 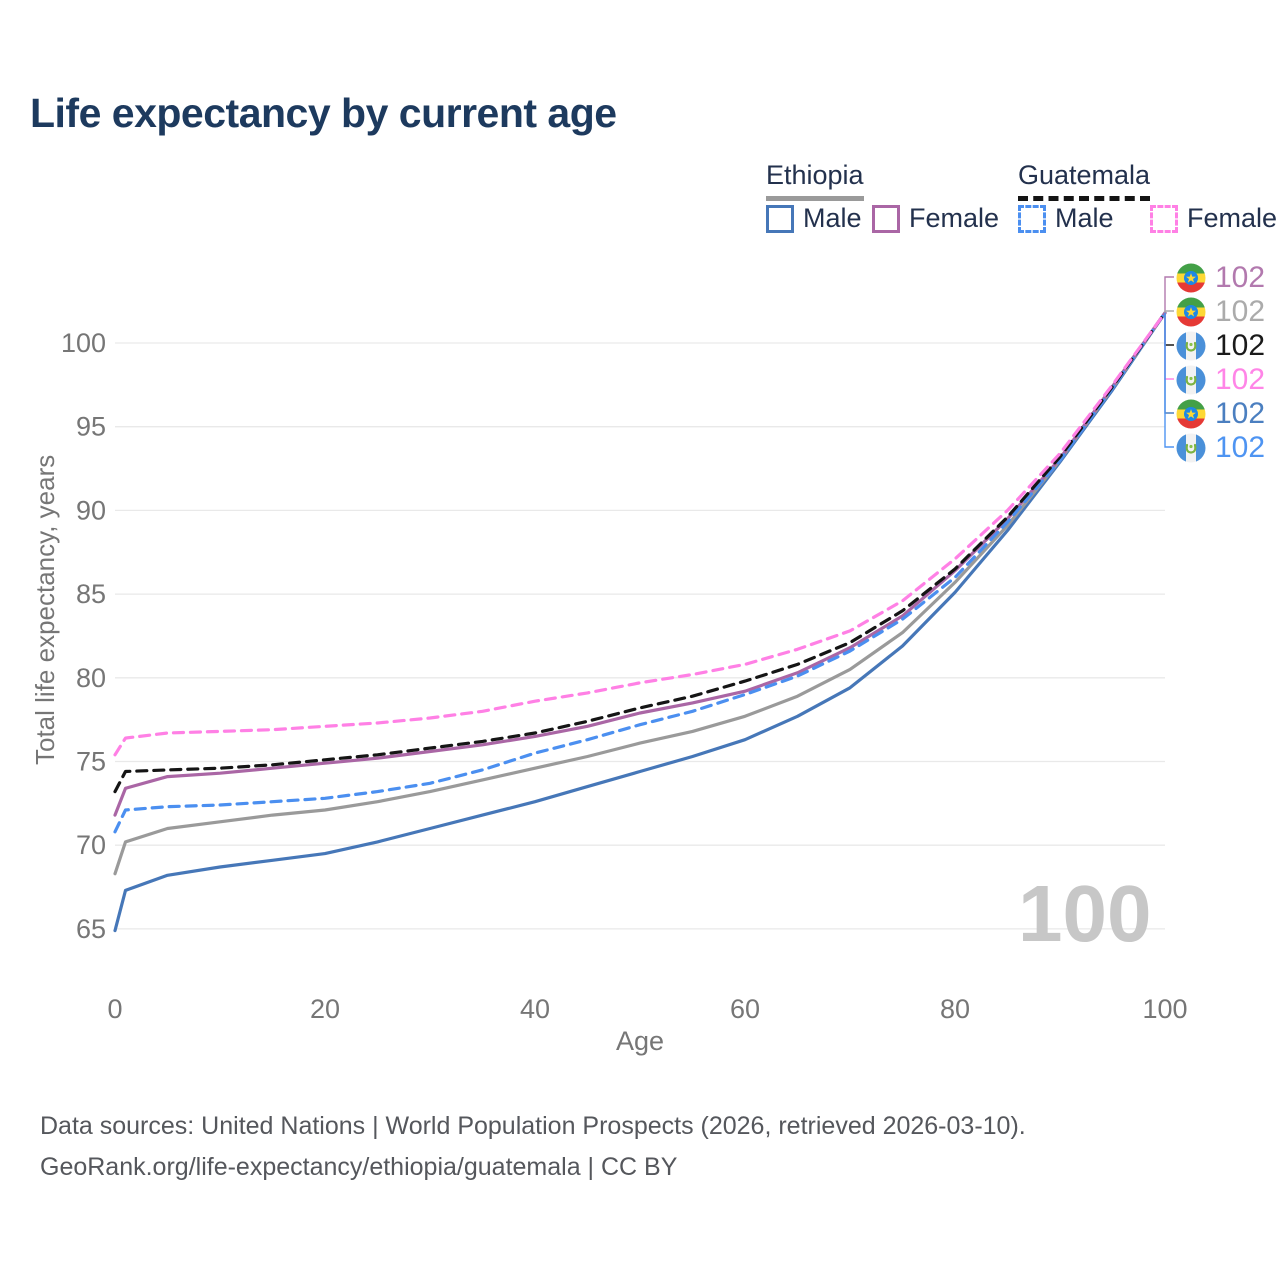 I want to click on x-tick-label: 80, so click(x=955, y=1009).